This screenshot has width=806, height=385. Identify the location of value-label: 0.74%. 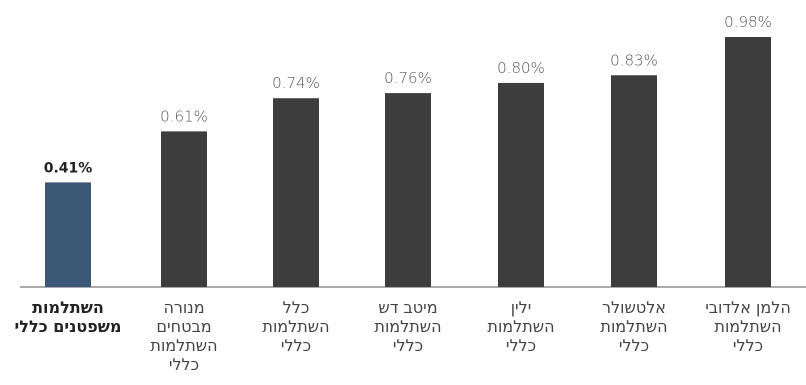
(296, 83).